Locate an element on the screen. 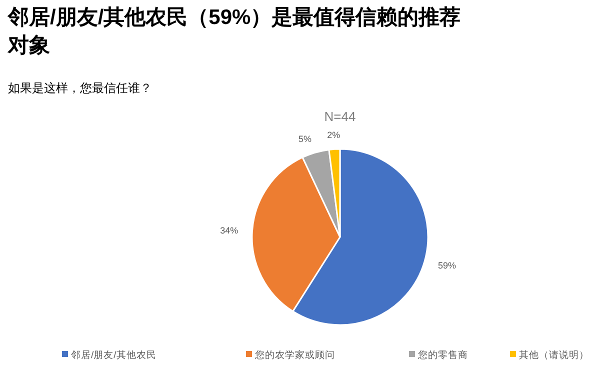  legend-label: 邻居/朋友/其他农民 is located at coordinates (113, 355).